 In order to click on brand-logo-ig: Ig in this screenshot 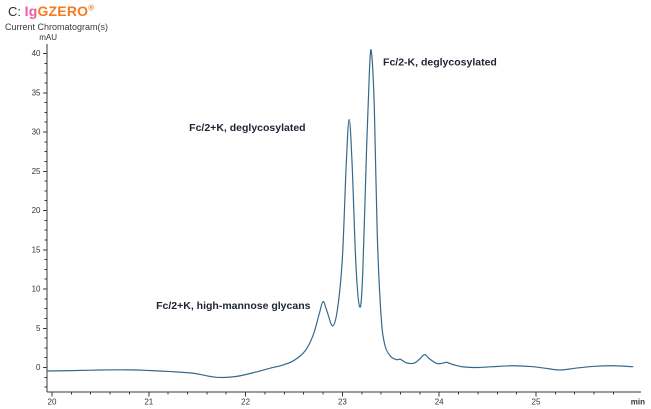, I will do `click(31, 11)`.